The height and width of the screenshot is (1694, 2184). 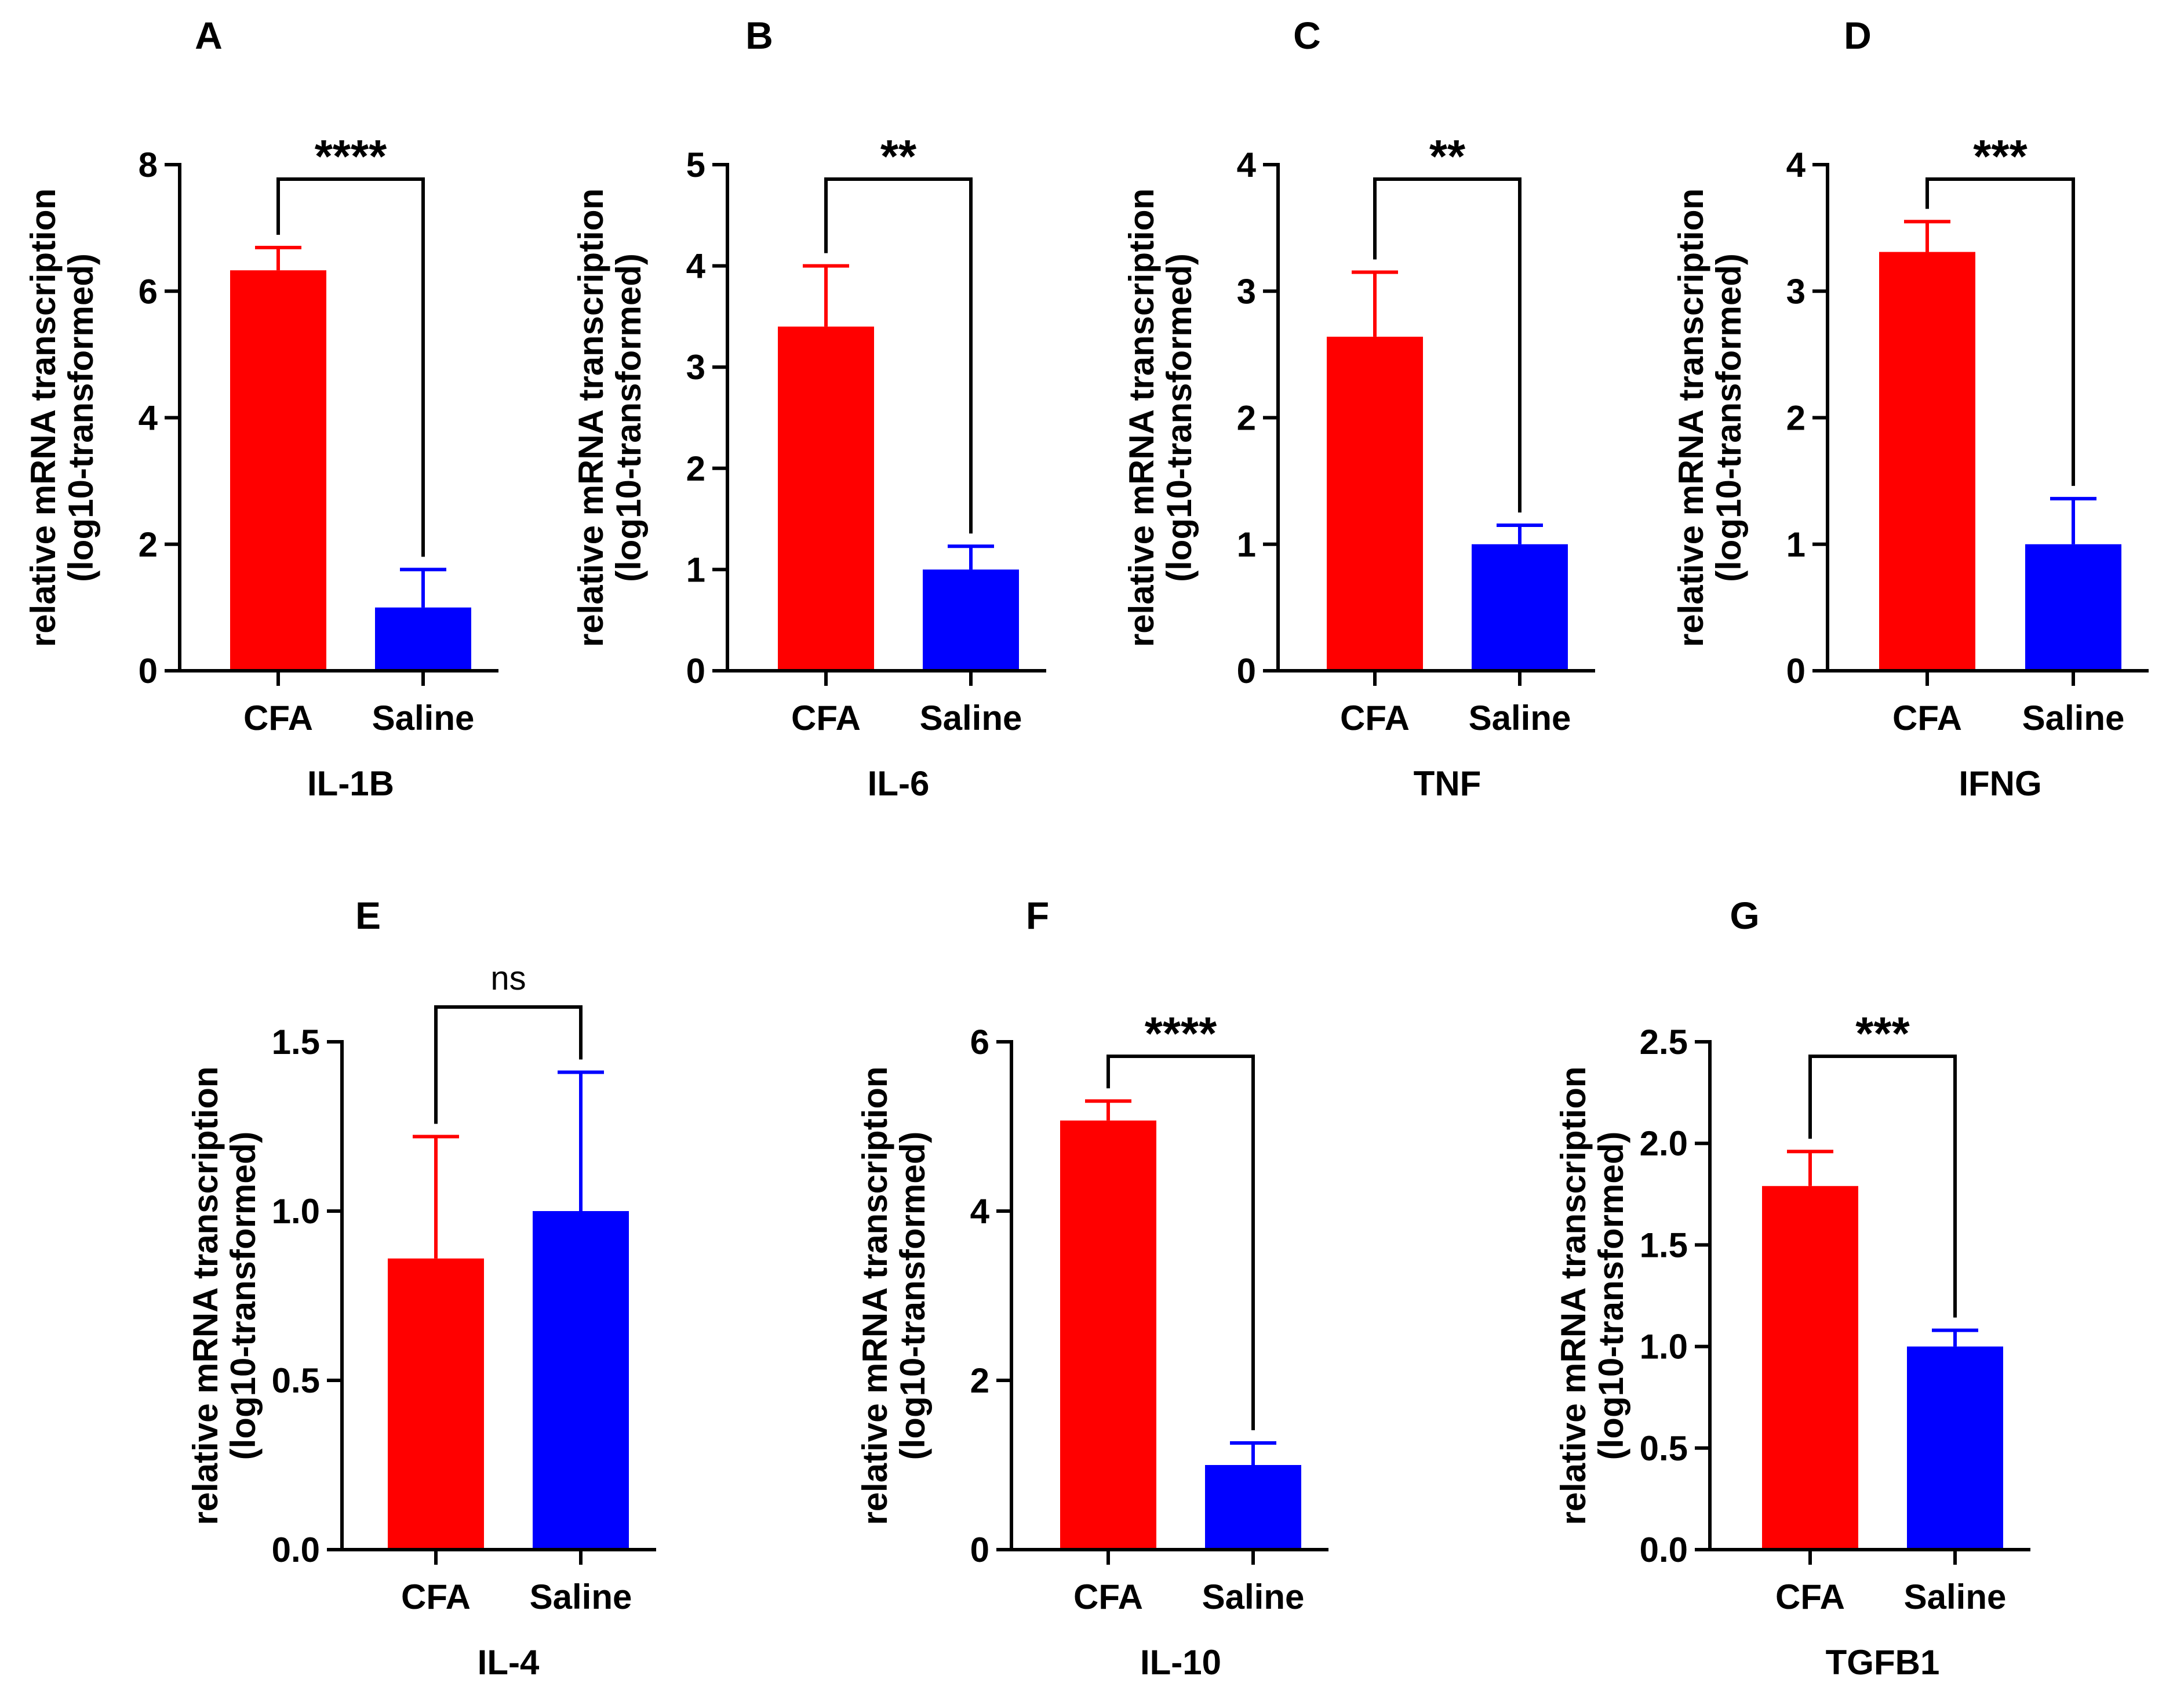 I want to click on gene-label: IFNG, so click(x=2000, y=783).